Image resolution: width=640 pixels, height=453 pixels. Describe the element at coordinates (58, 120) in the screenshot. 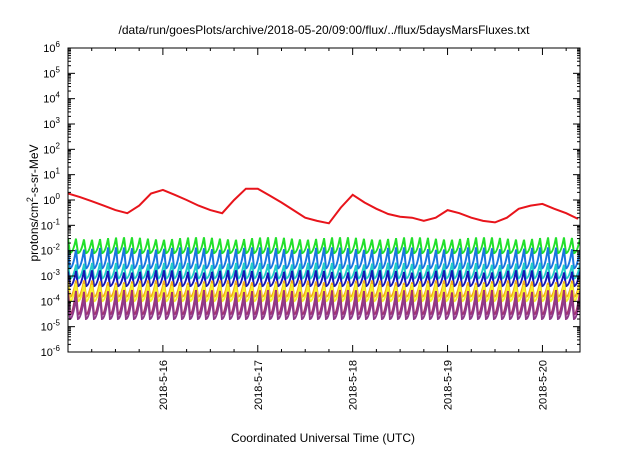

I see `y-tick-exp: 3` at that location.